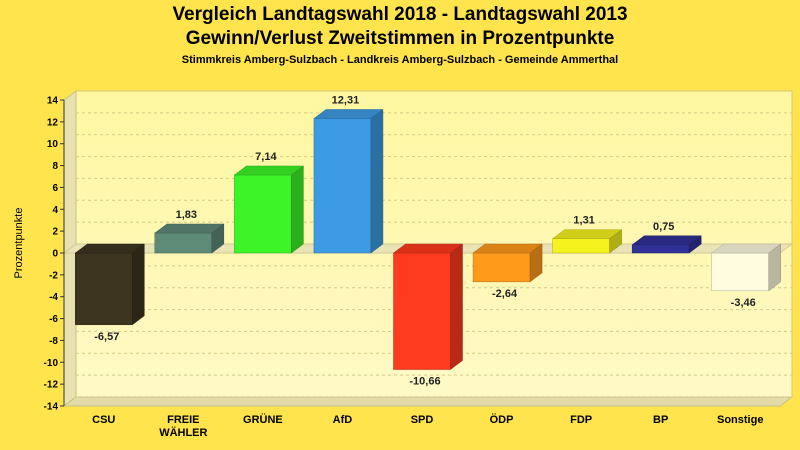  Describe the element at coordinates (53, 122) in the screenshot. I see `y-tick-label: 12` at that location.